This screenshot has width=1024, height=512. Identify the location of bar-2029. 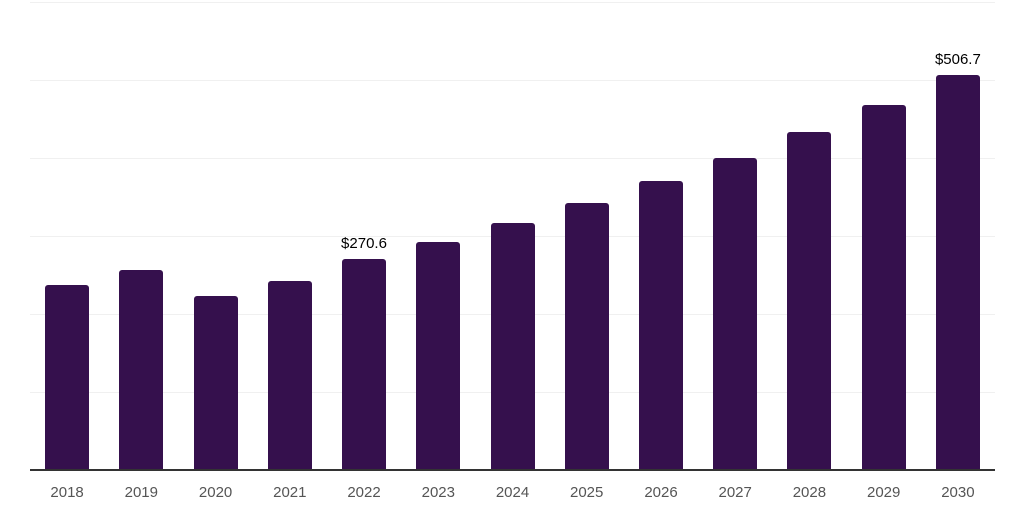
(883, 287).